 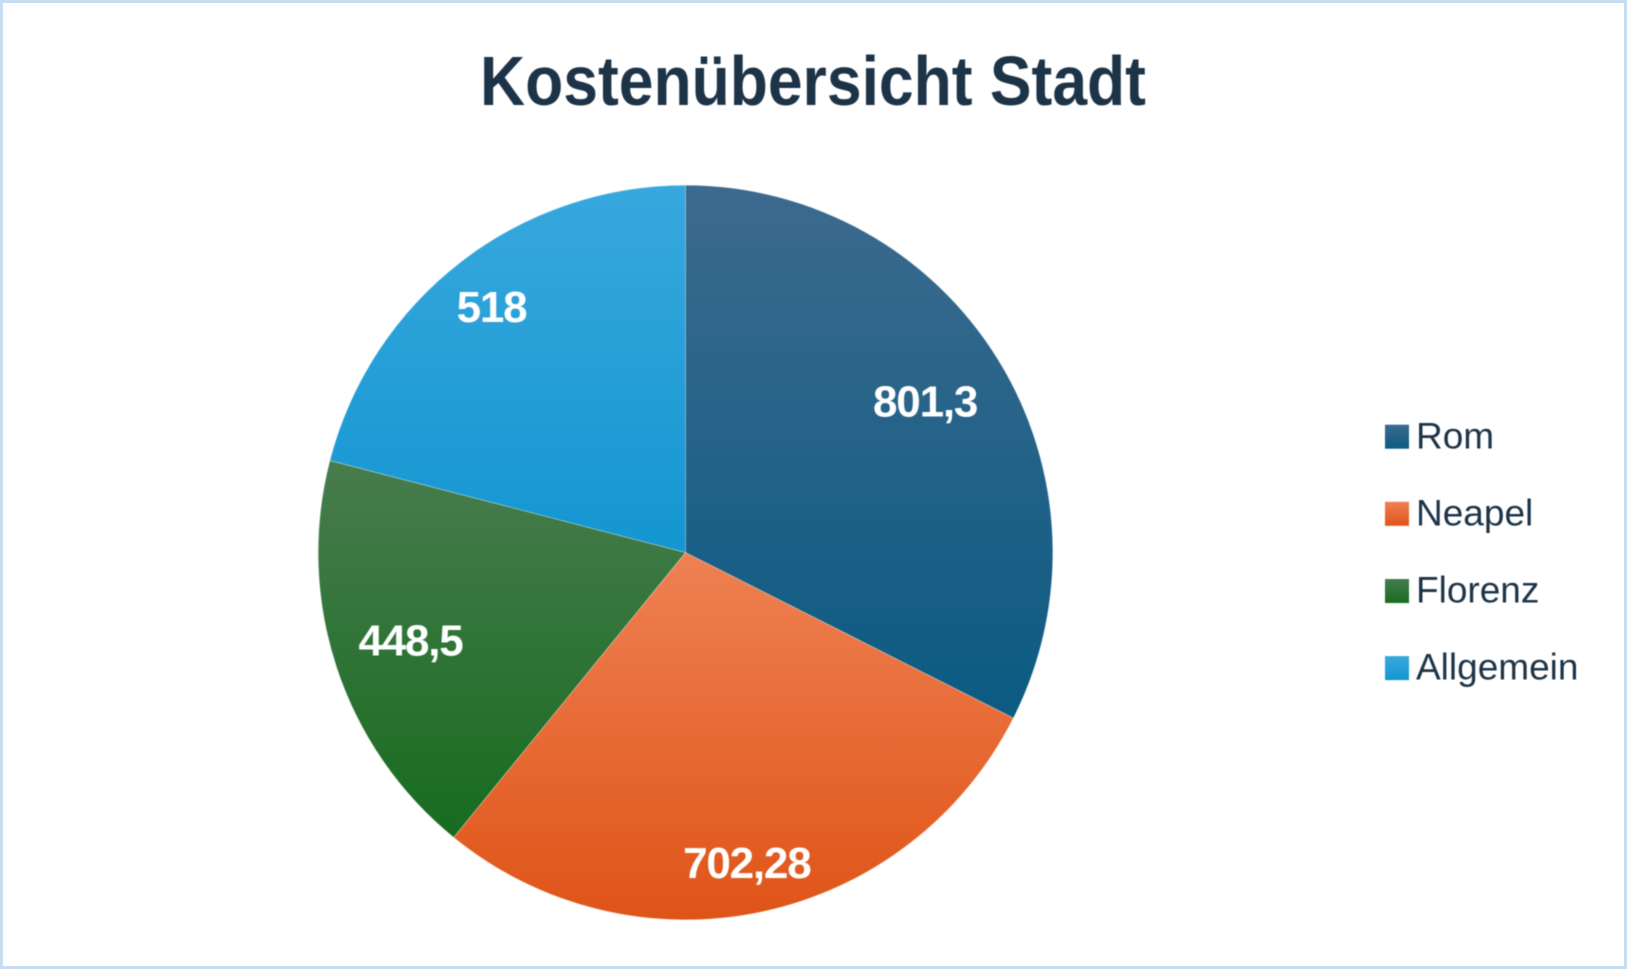 What do you see at coordinates (925, 402) in the screenshot?
I see `svg-text: 801,3` at bounding box center [925, 402].